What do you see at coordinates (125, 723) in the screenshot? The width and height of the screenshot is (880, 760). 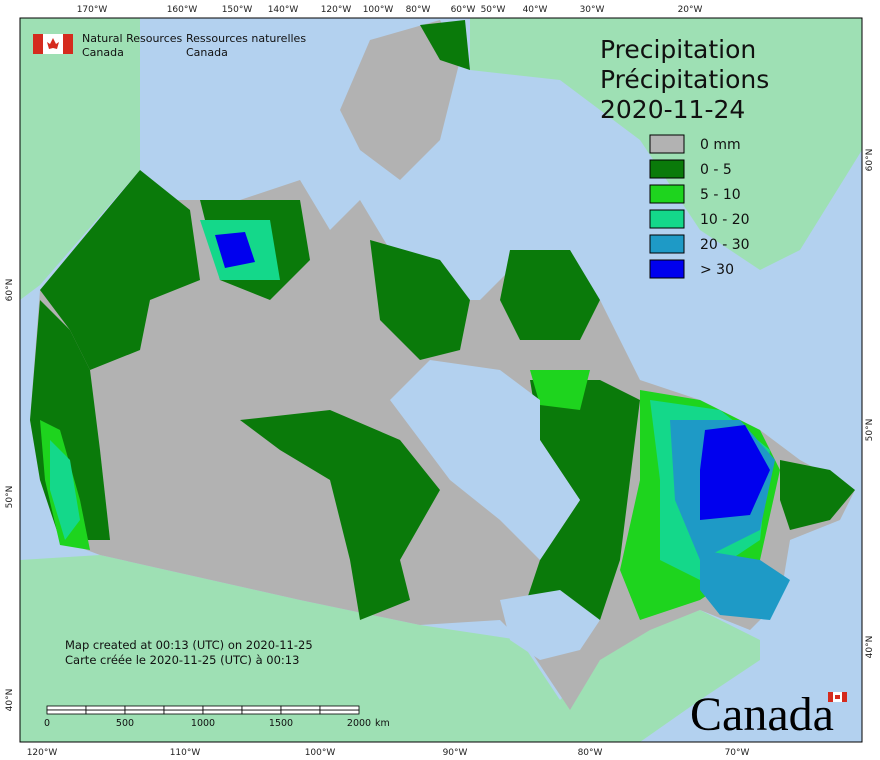 I see `scale-label: 500` at bounding box center [125, 723].